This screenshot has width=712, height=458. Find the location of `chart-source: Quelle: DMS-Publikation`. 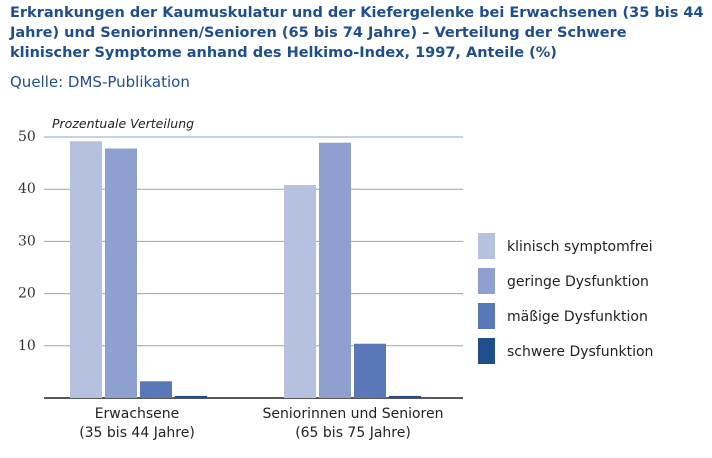

chart-source: Quelle: DMS-Publikation is located at coordinates (100, 82).